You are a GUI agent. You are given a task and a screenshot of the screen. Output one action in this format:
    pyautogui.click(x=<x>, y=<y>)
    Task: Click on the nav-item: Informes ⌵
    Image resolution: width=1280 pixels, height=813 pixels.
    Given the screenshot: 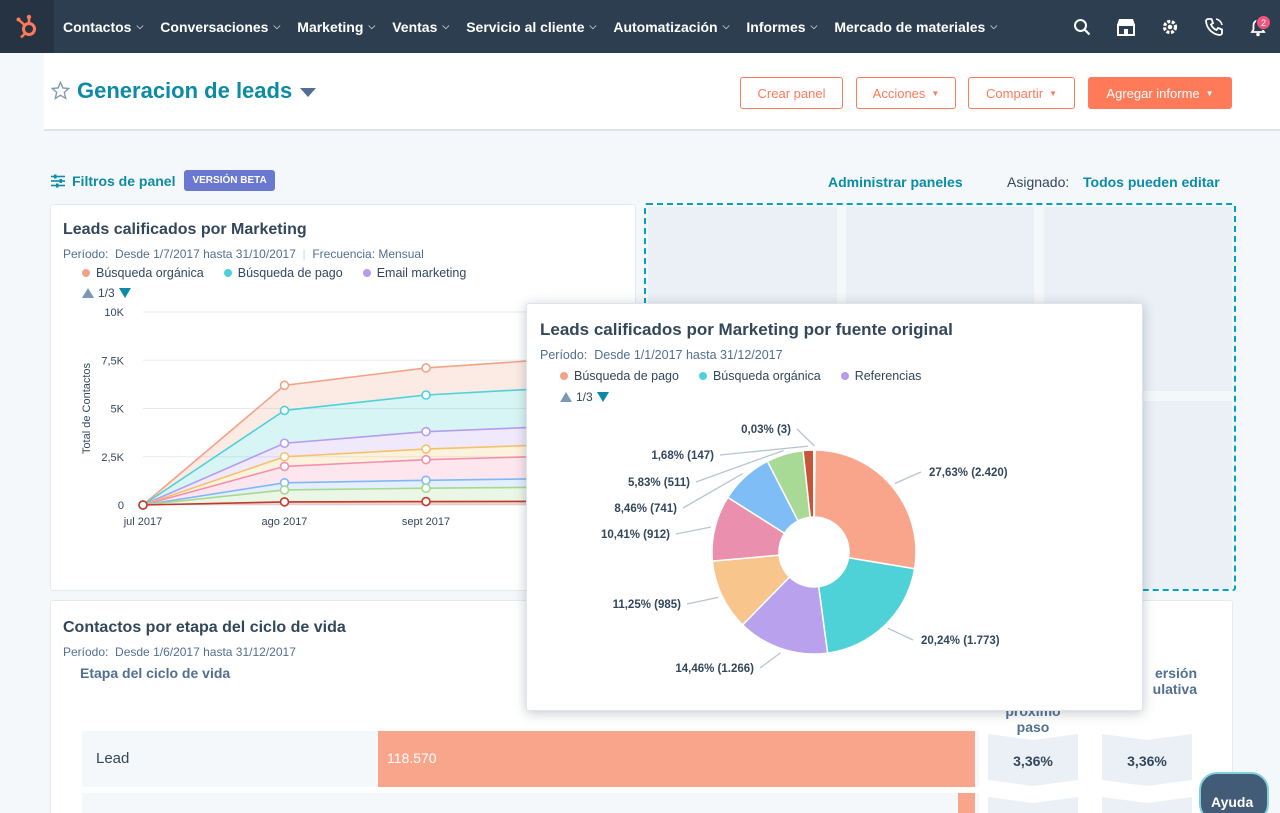 What is the action you would take?
    pyautogui.click(x=781, y=26)
    